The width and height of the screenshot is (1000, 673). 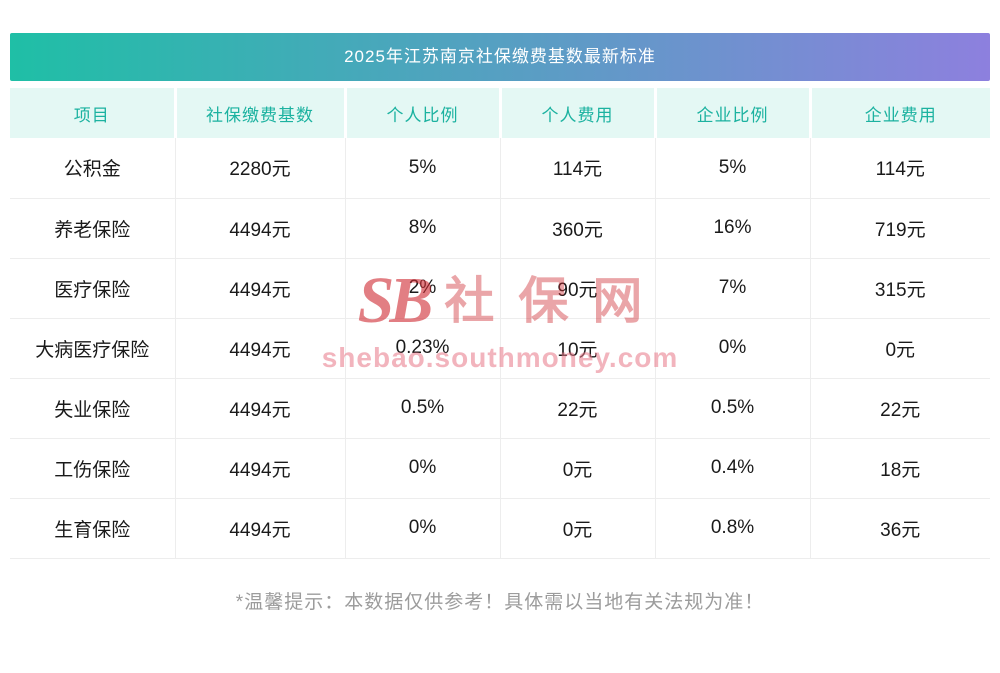 I want to click on value-cell: 360元, so click(x=577, y=228).